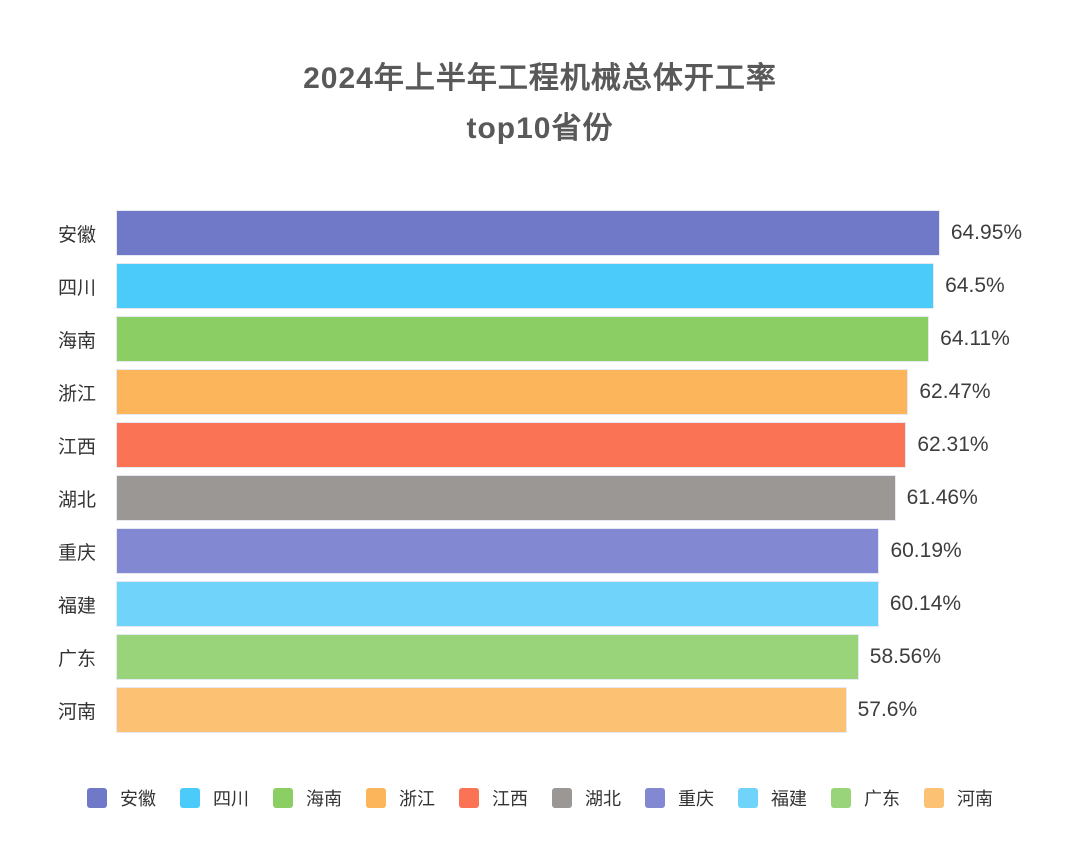 Image resolution: width=1080 pixels, height=856 pixels. Describe the element at coordinates (76, 394) in the screenshot. I see `category-label: 浙江` at that location.